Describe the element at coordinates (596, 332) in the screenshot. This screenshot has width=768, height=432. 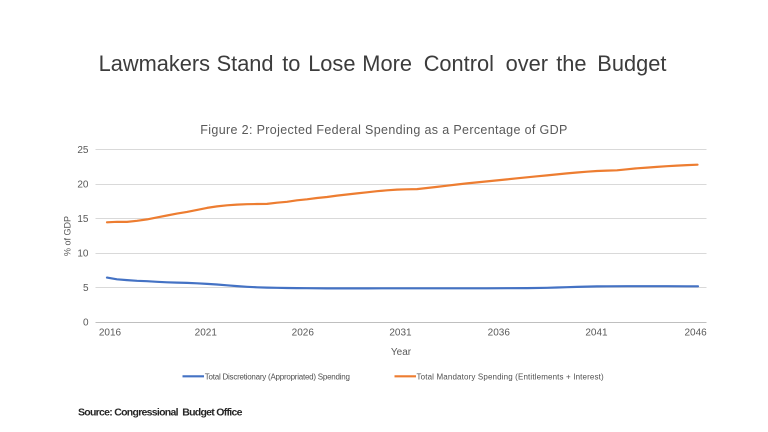
I see `svg-text: 2041` at that location.